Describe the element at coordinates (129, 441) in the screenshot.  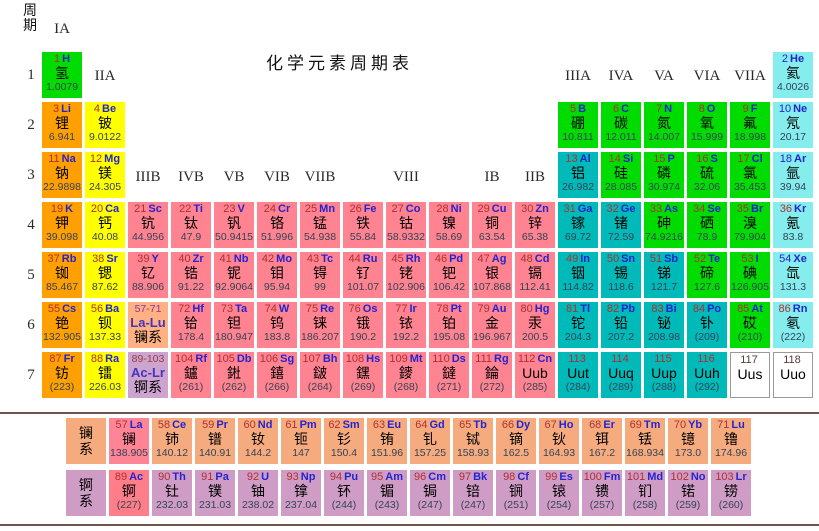
I see `element-cell-La: 57 La 镧 138.905` at that location.